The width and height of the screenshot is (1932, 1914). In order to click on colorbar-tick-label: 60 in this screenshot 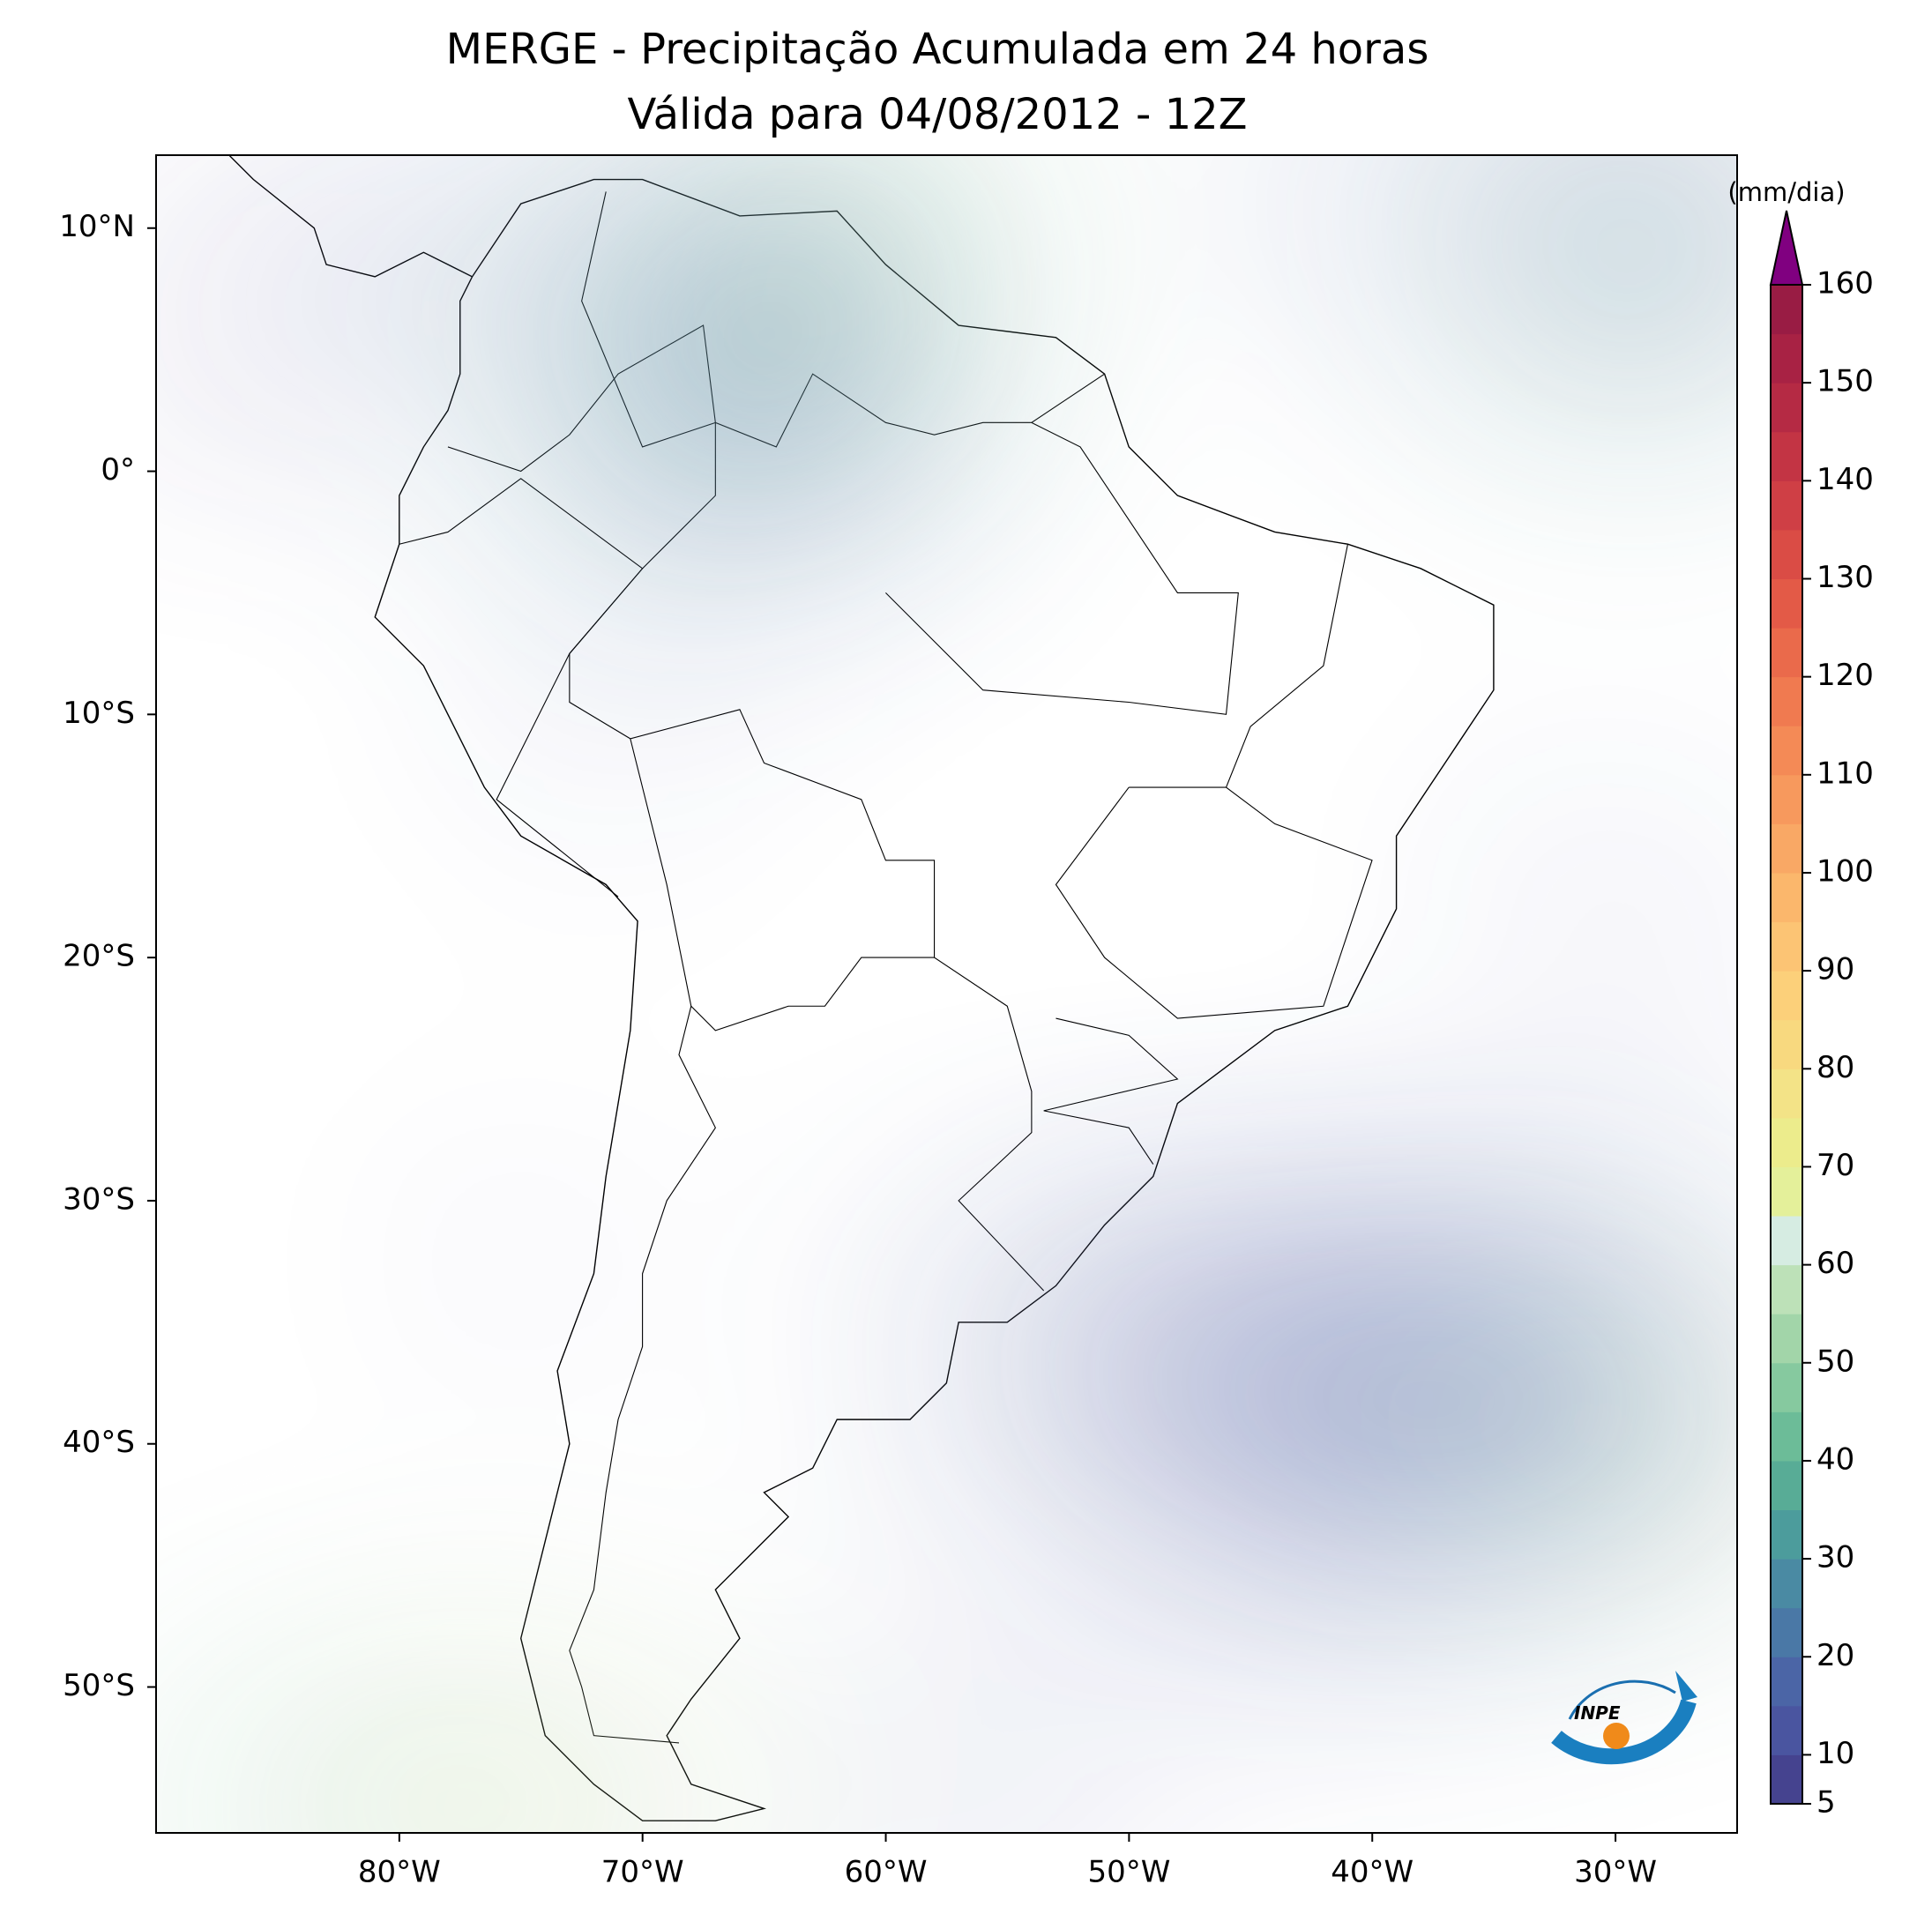, I will do `click(1835, 1263)`.